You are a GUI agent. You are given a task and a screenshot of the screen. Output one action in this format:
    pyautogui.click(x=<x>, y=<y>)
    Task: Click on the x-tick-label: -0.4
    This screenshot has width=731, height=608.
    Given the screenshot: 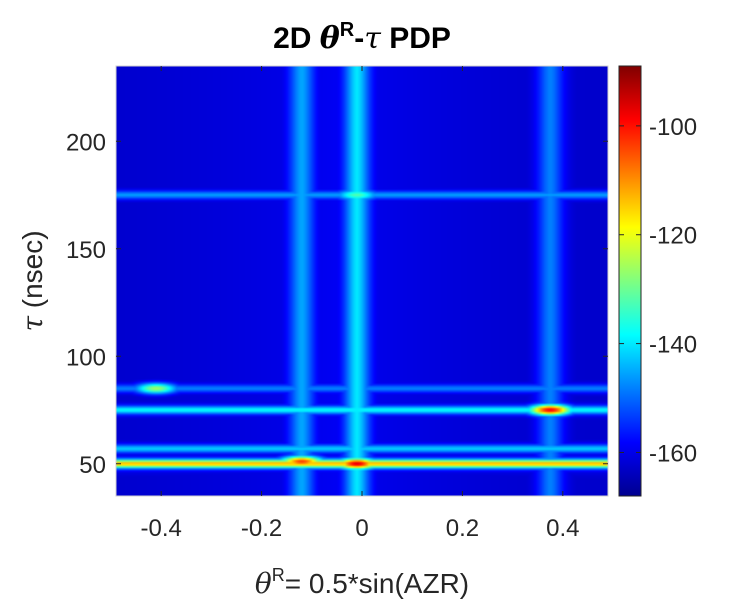 What is the action you would take?
    pyautogui.click(x=161, y=528)
    